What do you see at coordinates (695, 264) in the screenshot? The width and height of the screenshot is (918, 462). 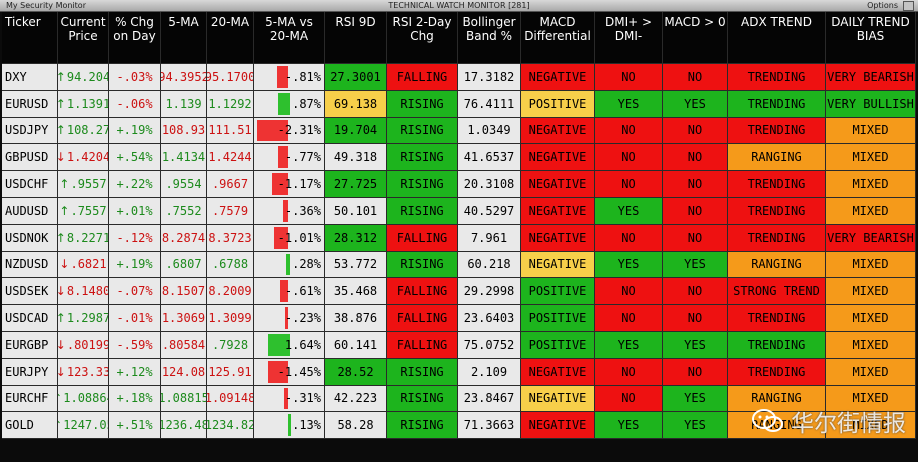 I see `macd-positive-status: YES` at bounding box center [695, 264].